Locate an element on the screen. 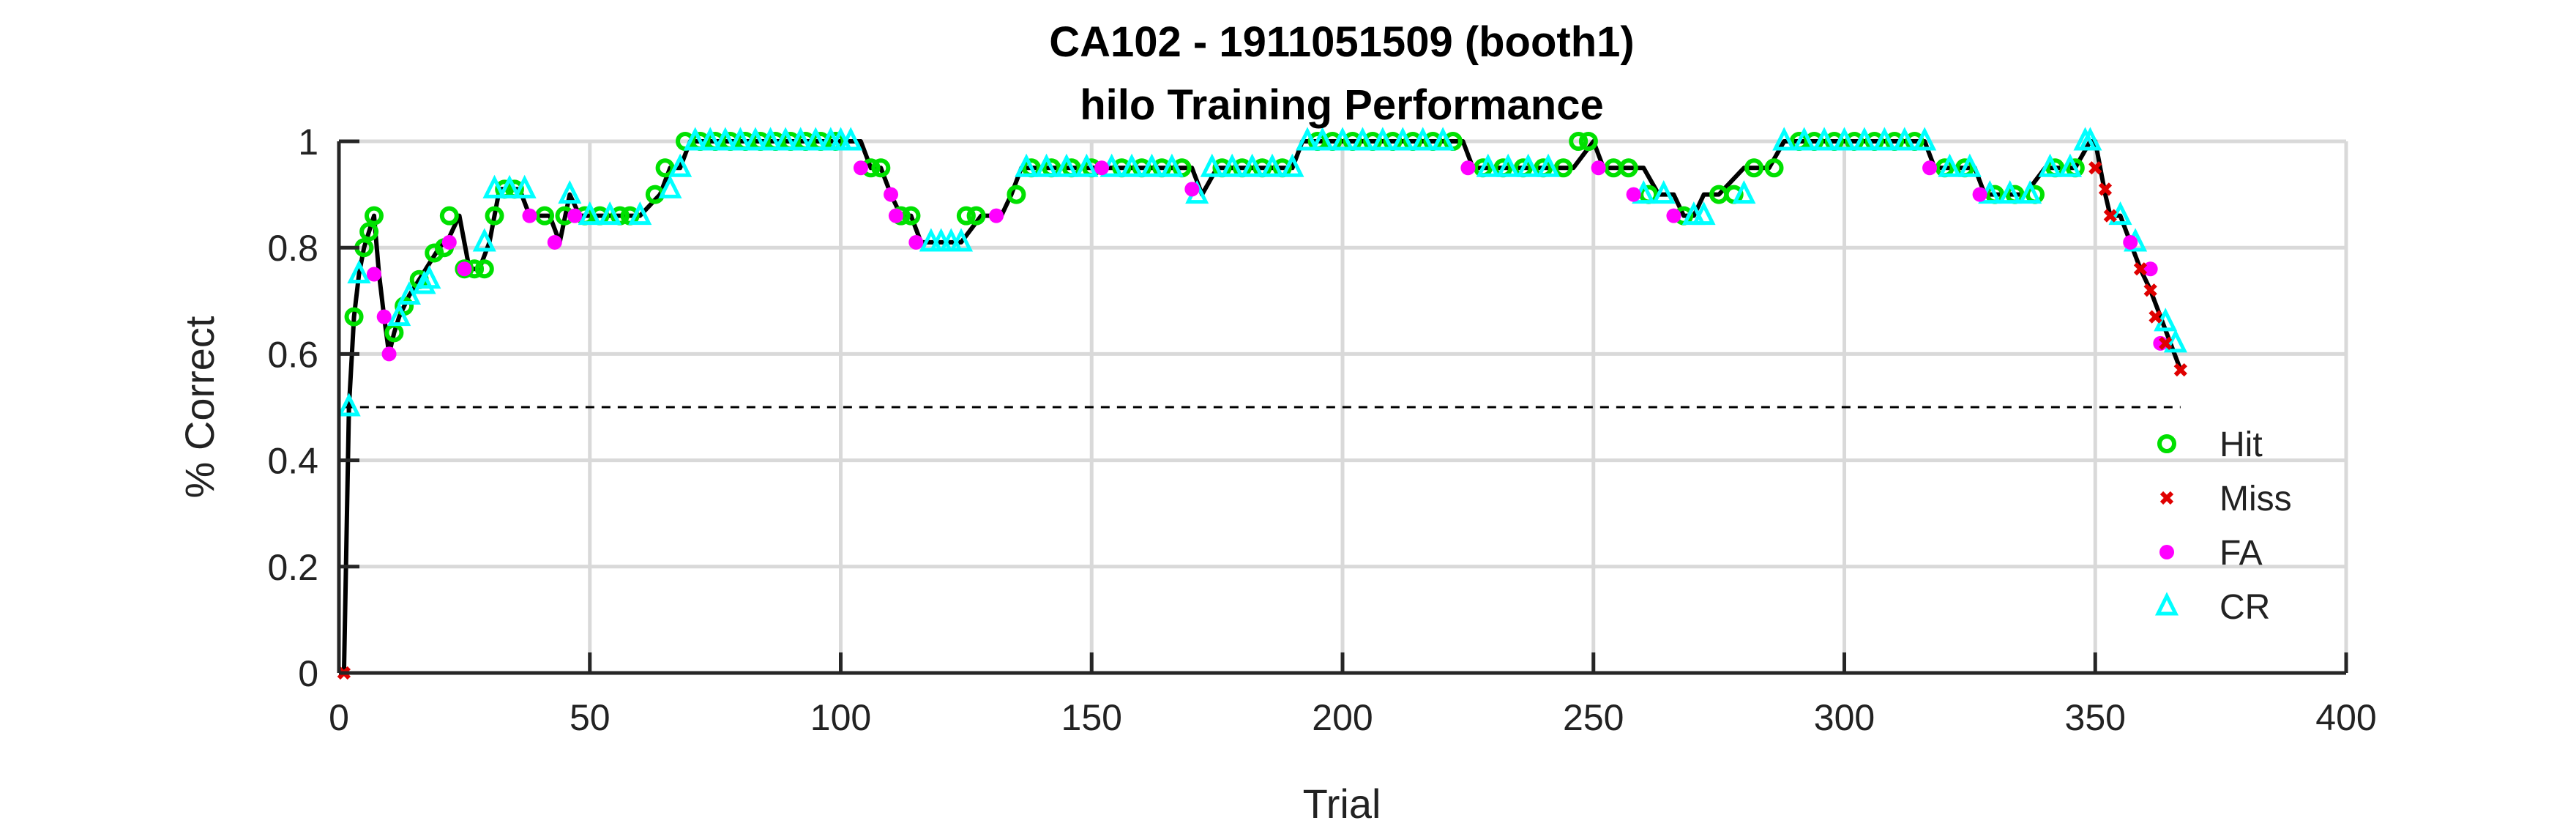 The width and height of the screenshot is (2576, 826). chart-subtitle: hilo Training Performance is located at coordinates (1341, 105).